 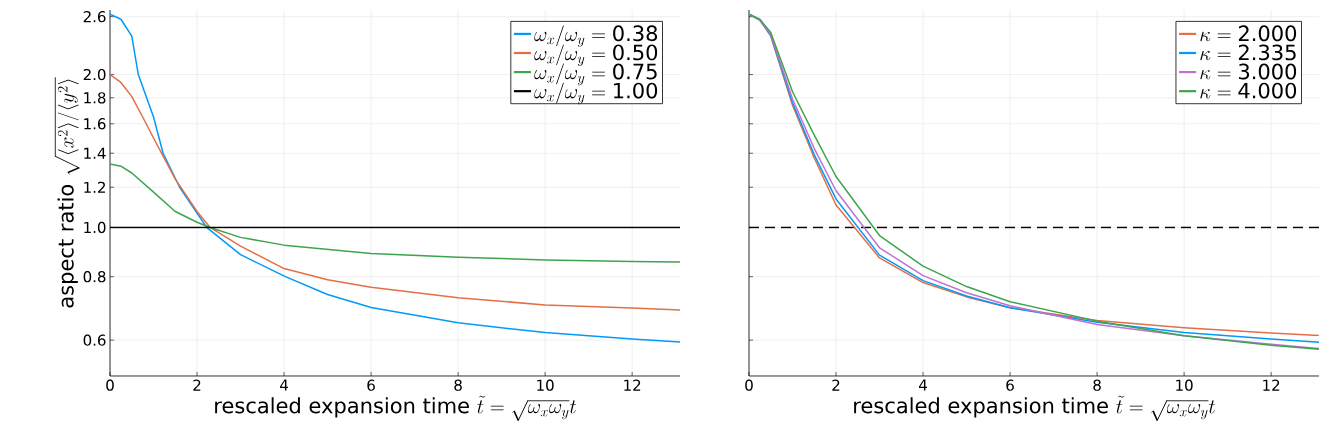 I want to click on legend-label: $\kappa = \text{4.000}$, so click(x=1248, y=90).